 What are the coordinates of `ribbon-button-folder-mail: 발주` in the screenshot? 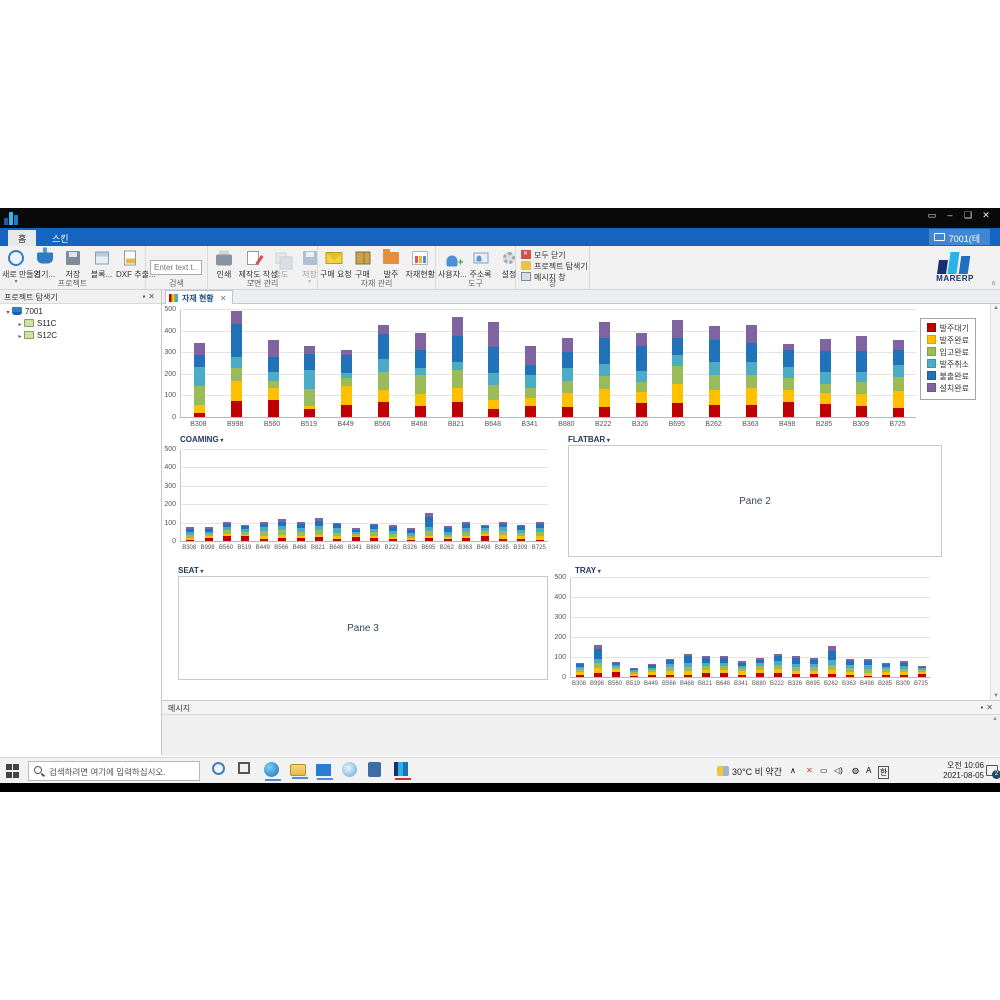 It's located at (391, 264).